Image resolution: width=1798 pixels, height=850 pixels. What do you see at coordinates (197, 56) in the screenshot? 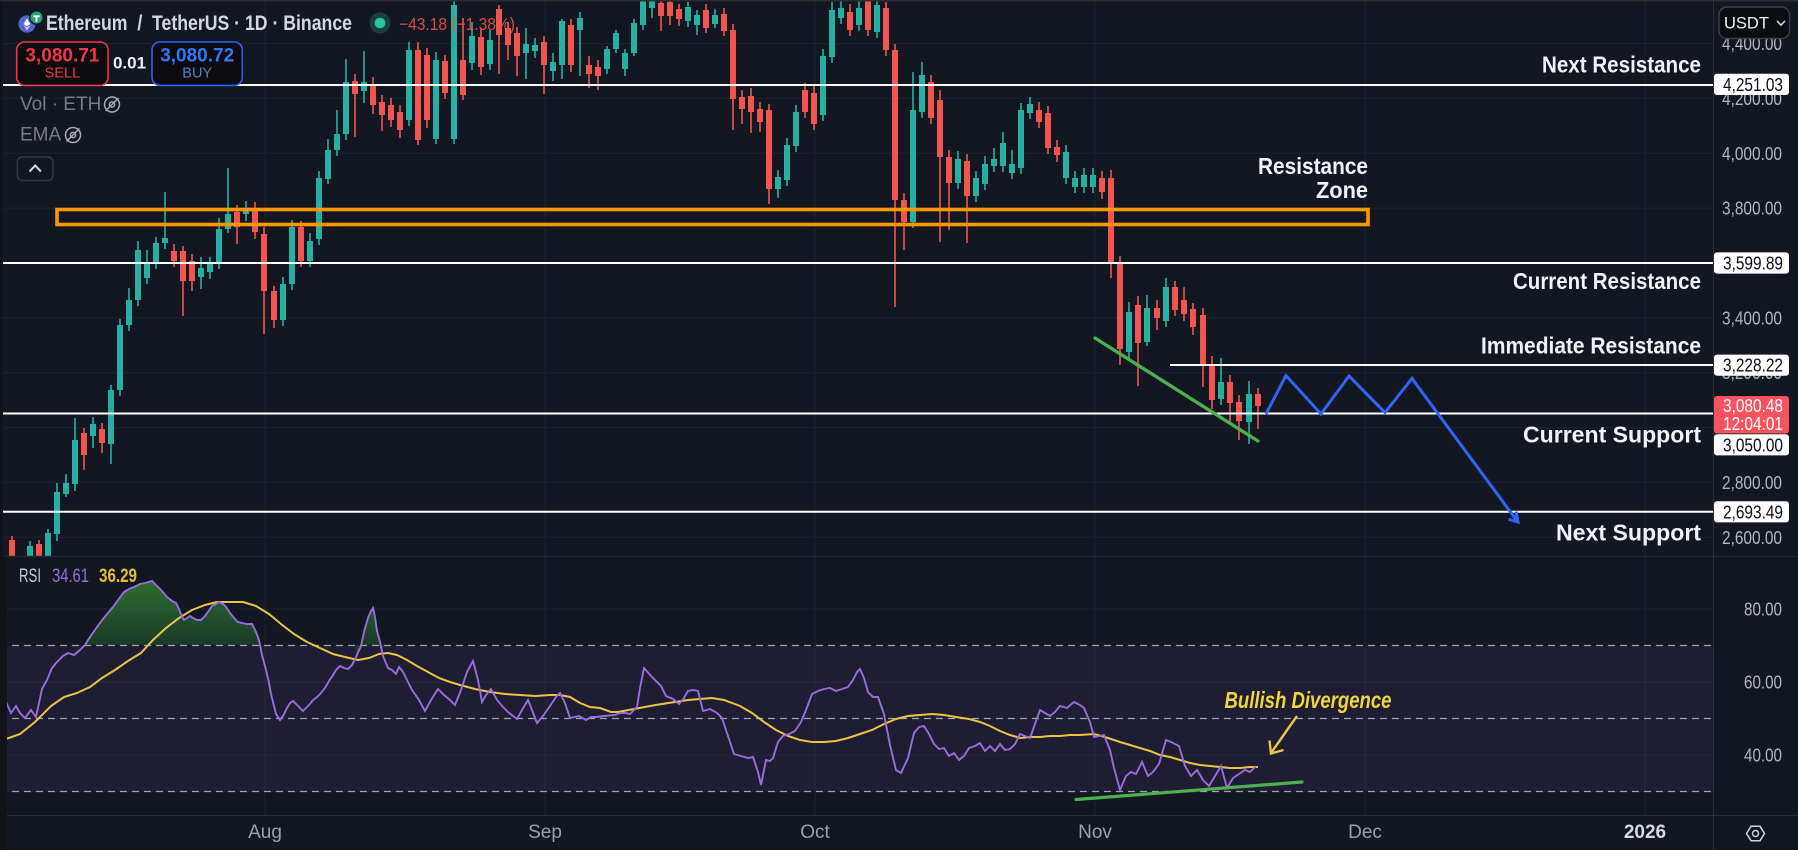
I see `svg-text: 3,080.72` at bounding box center [197, 56].